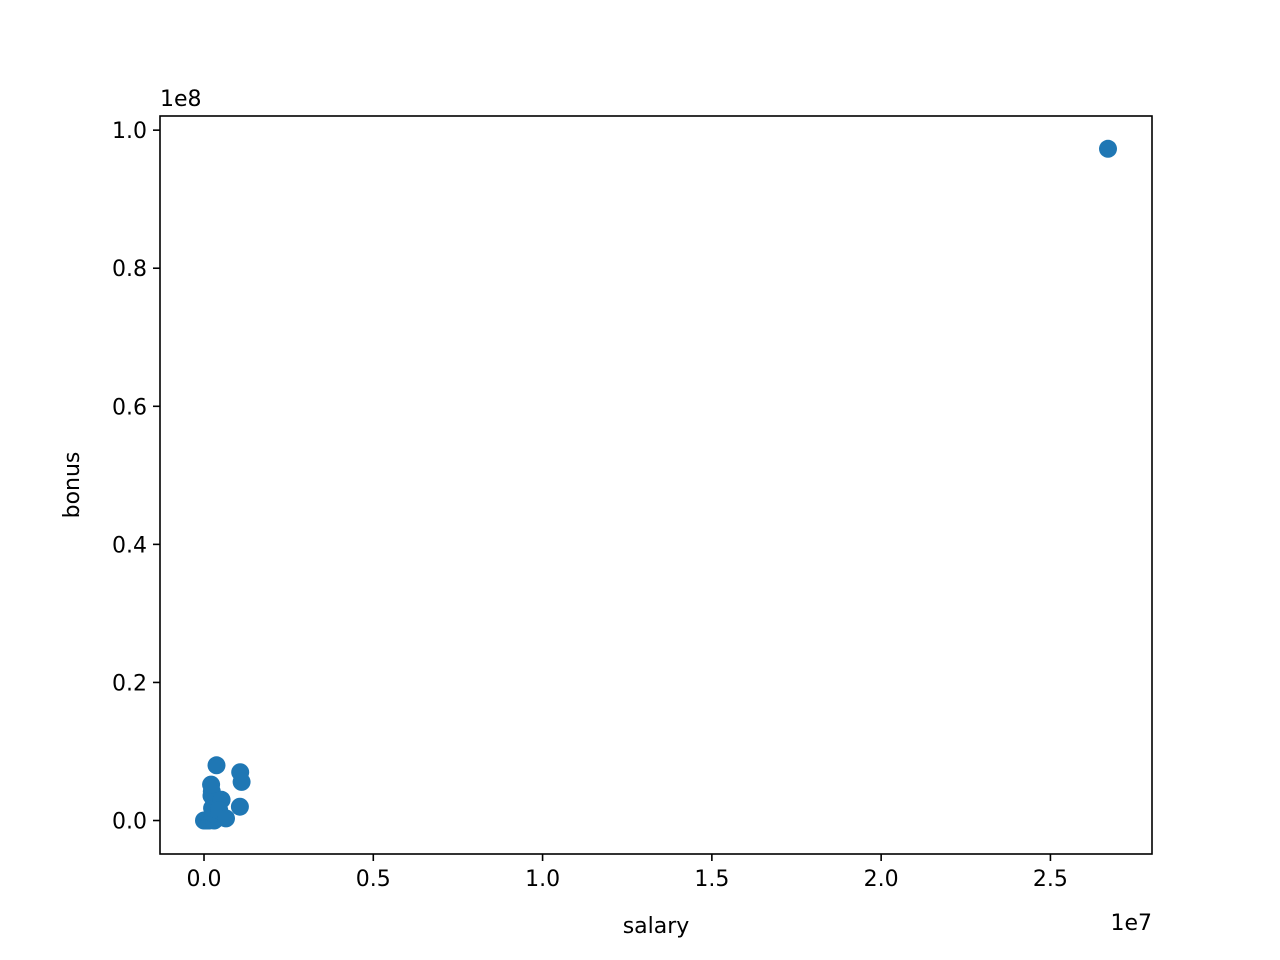 The height and width of the screenshot is (960, 1280). I want to click on x-tick-label-0: 0.0, so click(204, 879).